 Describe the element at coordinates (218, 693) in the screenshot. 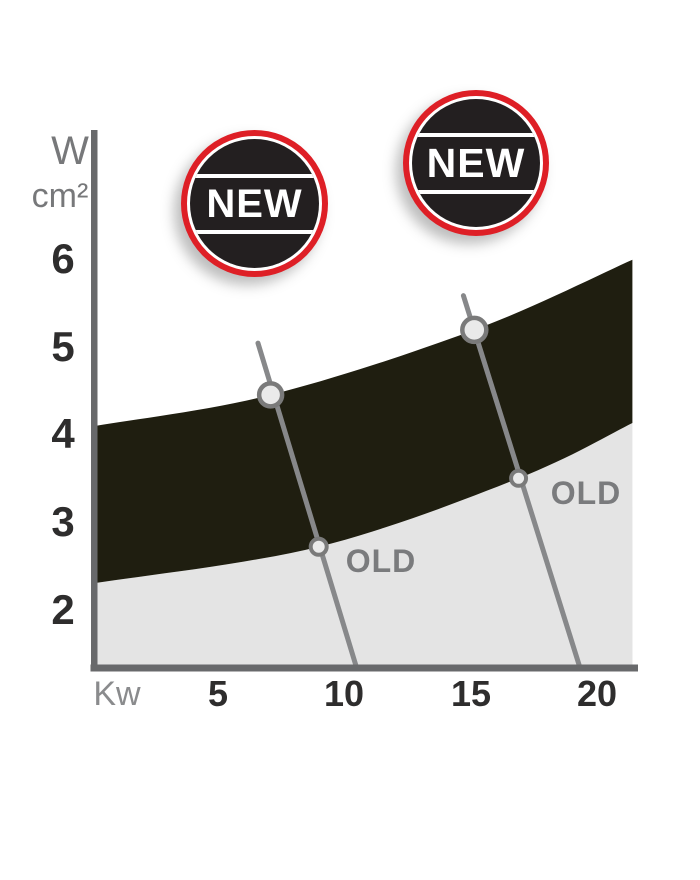

I see `x-tick-label-5: 5` at that location.